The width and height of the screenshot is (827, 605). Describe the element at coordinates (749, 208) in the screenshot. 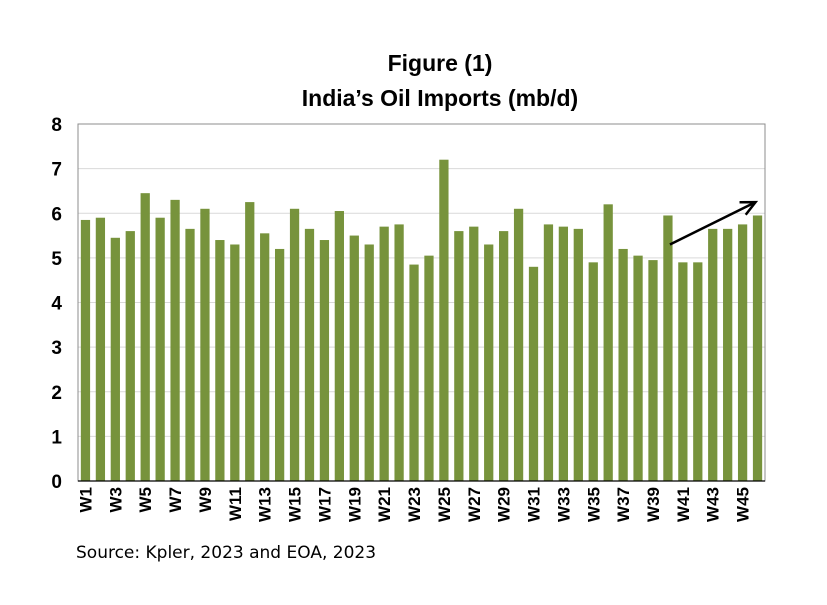

I see `trend-arrow-head` at that location.